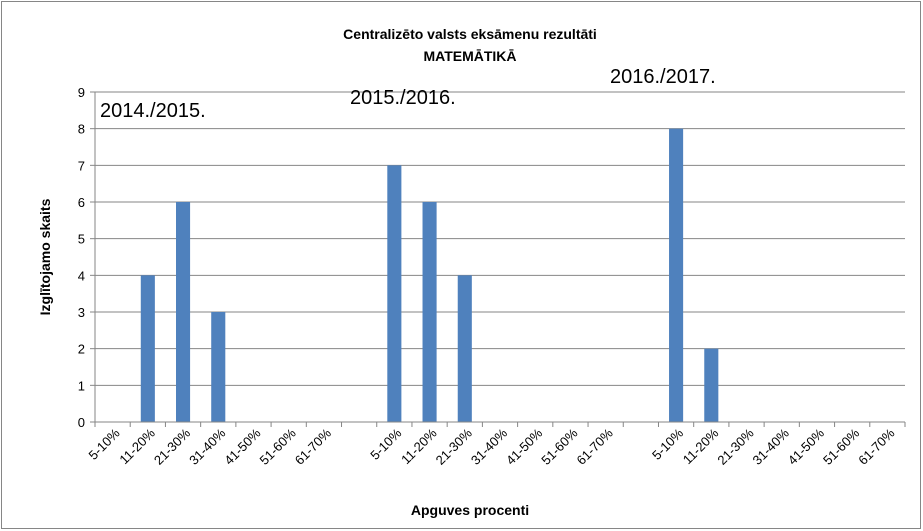 The width and height of the screenshot is (923, 531). Describe the element at coordinates (81, 312) in the screenshot. I see `y-tick-label: 3` at that location.